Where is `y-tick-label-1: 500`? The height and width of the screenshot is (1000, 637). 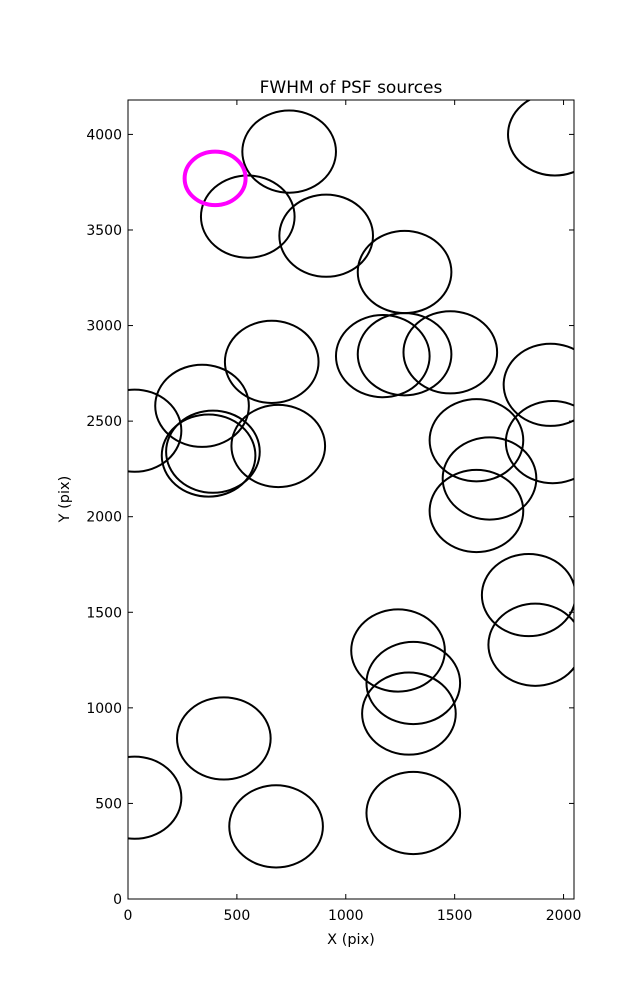
y-tick-label-1: 500 is located at coordinates (108, 804).